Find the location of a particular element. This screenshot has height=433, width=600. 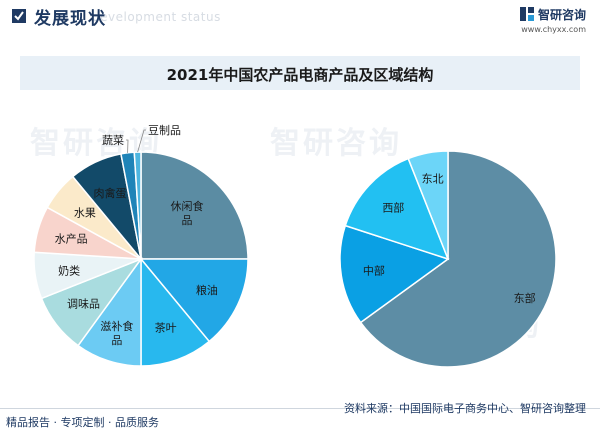

slice-label: 休闲食 is located at coordinates (186, 206).